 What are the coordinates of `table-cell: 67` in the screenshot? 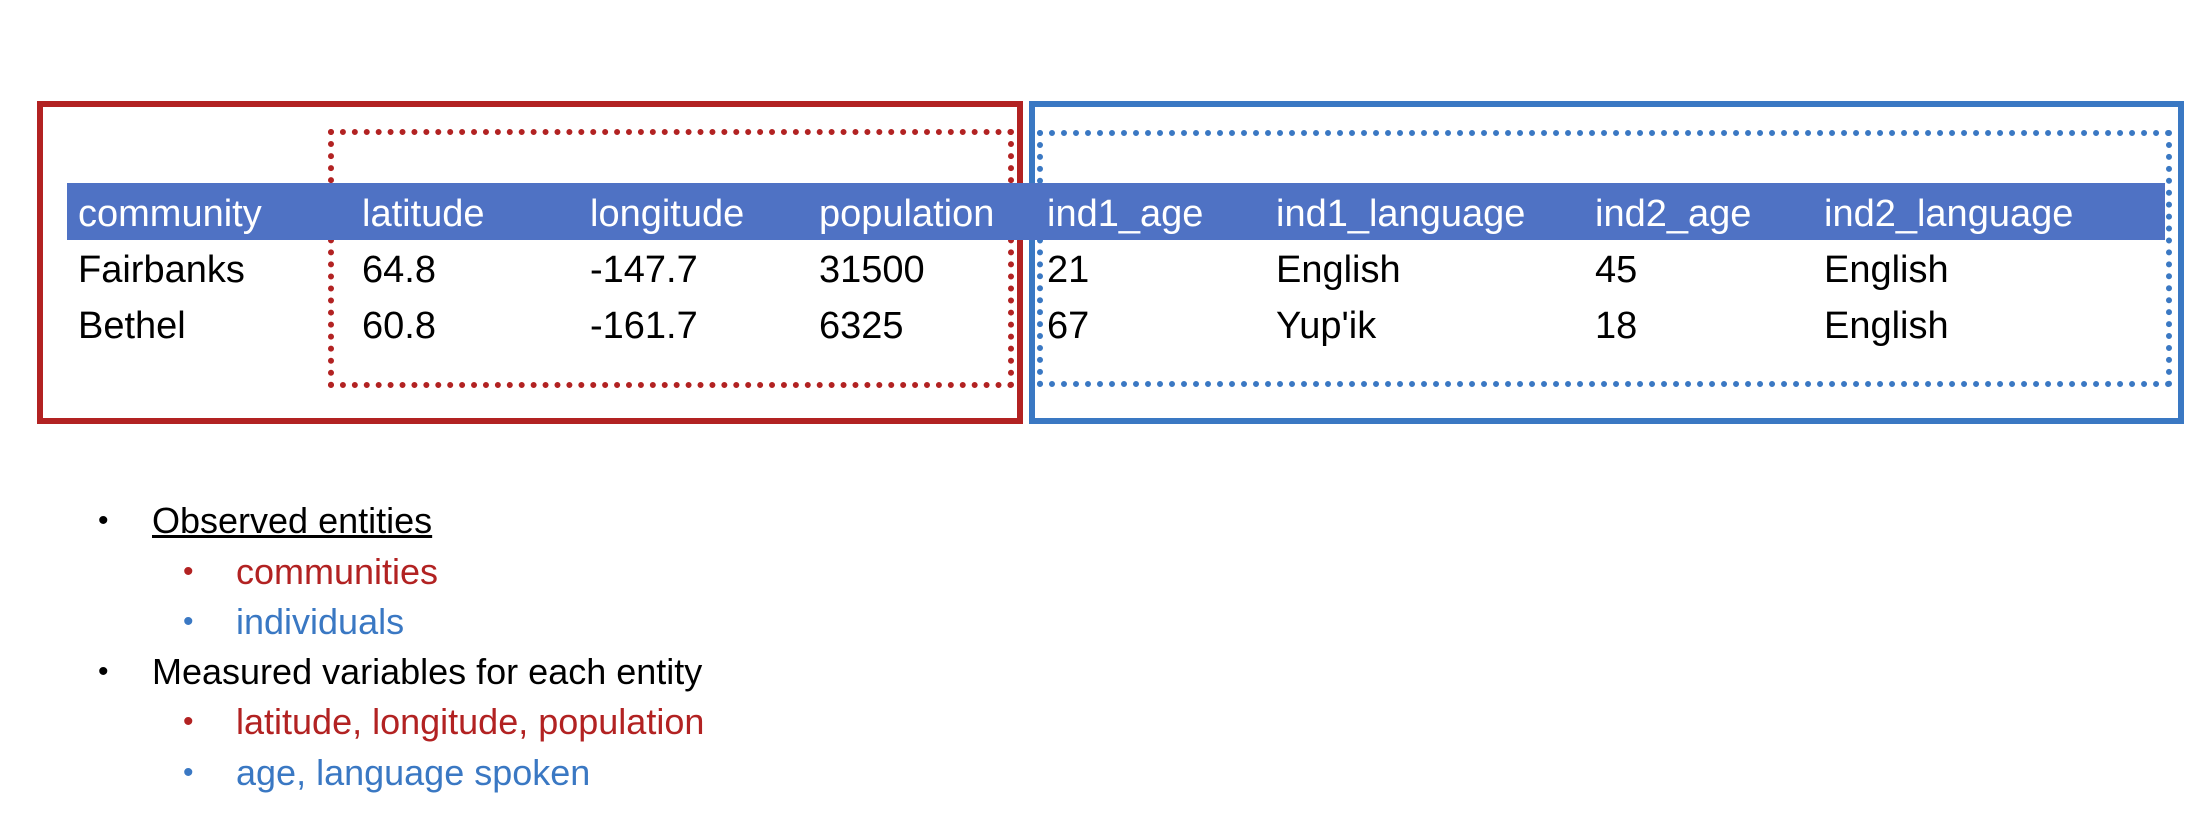 It's located at (1068, 326).